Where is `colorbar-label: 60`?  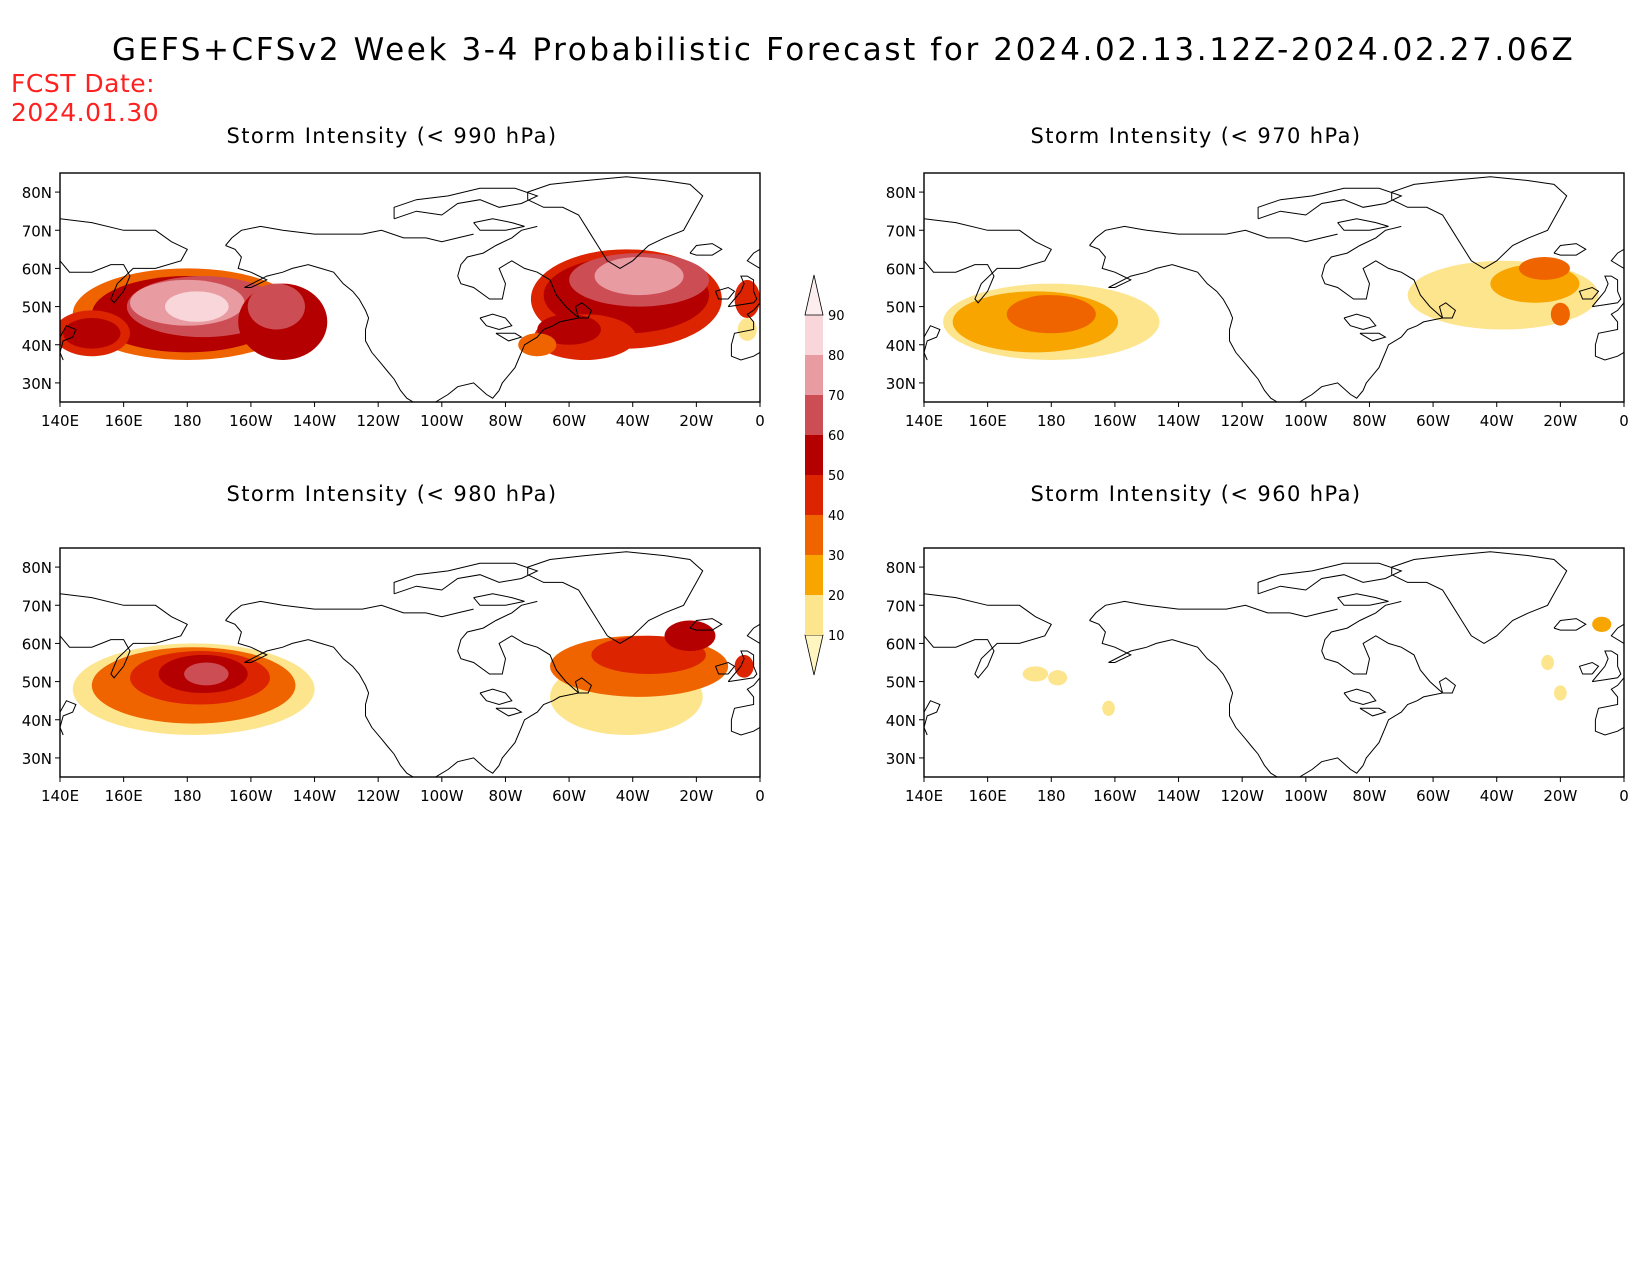
colorbar-label: 60 is located at coordinates (836, 436).